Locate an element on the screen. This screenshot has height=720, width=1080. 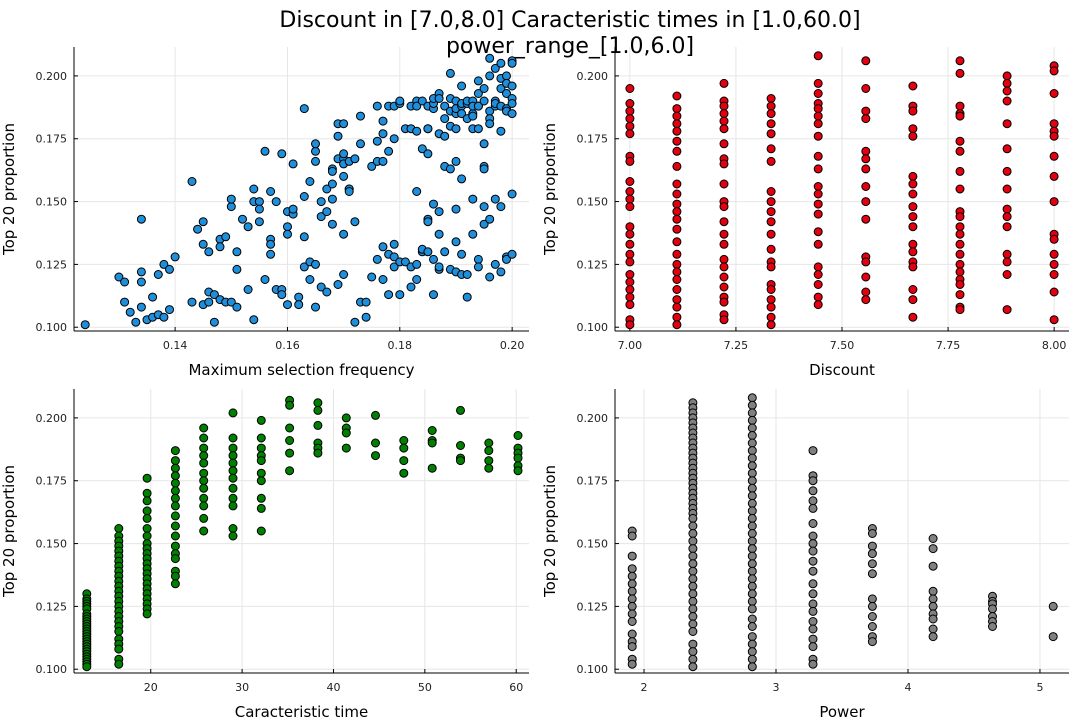
x-tick-label: 60 is located at coordinates (516, 687).